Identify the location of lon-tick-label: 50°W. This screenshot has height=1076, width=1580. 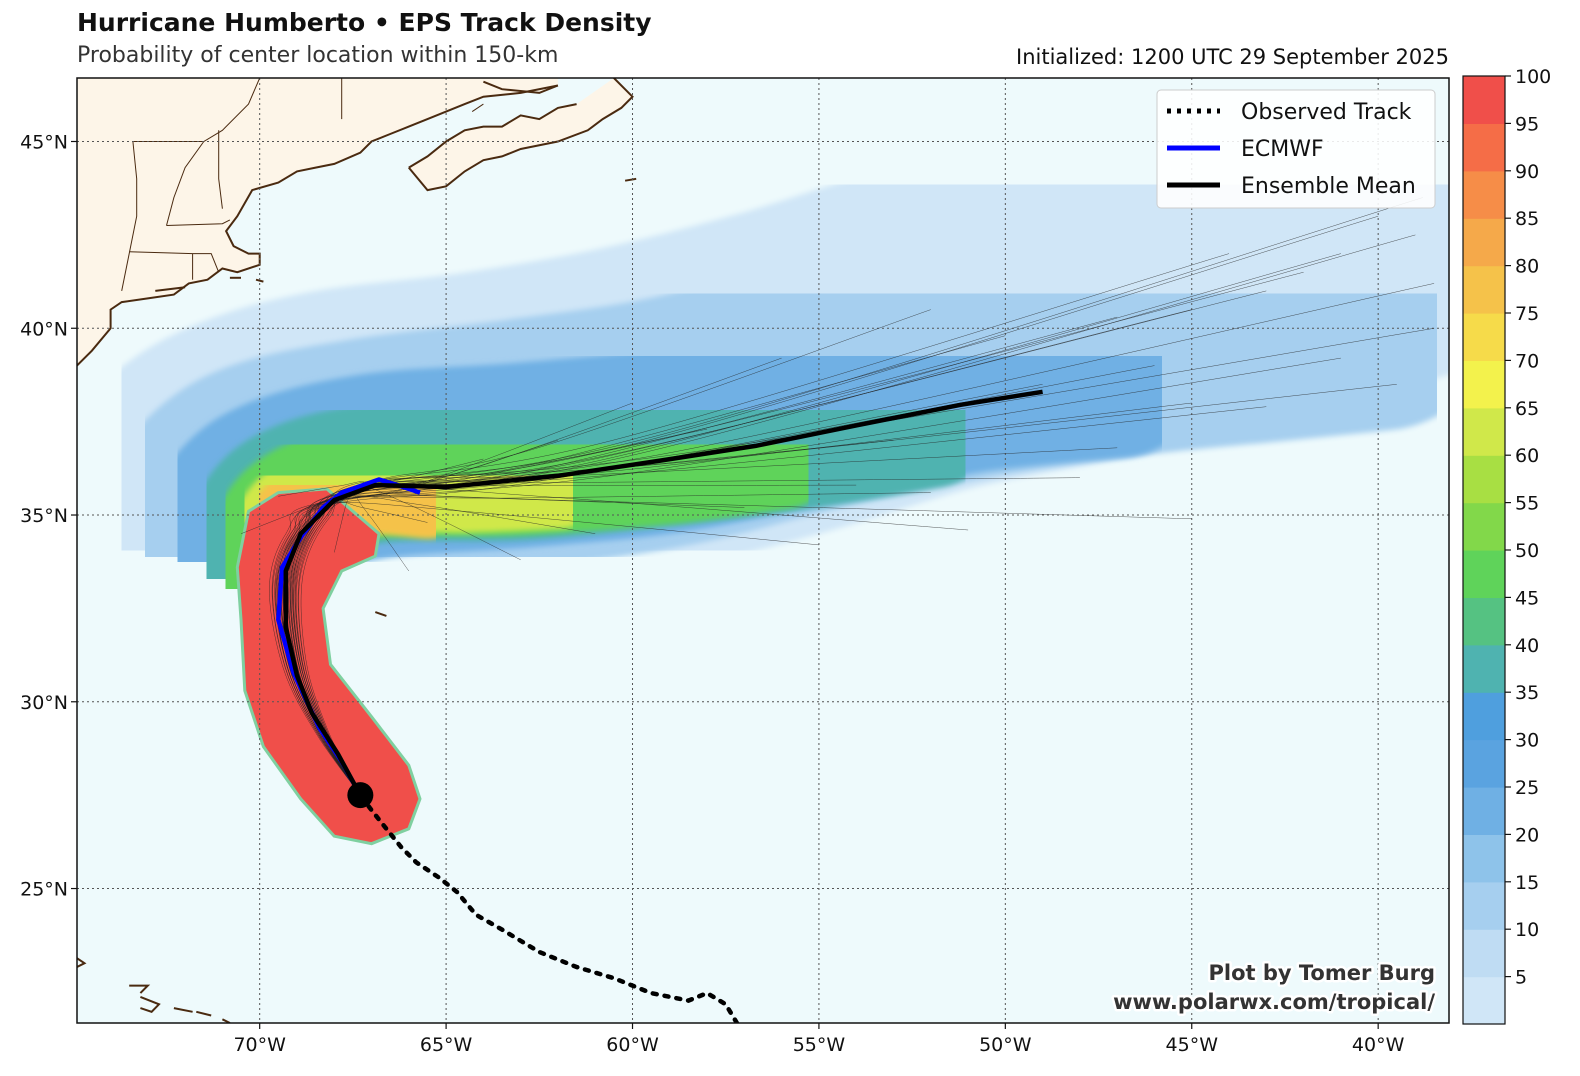
(1005, 1045).